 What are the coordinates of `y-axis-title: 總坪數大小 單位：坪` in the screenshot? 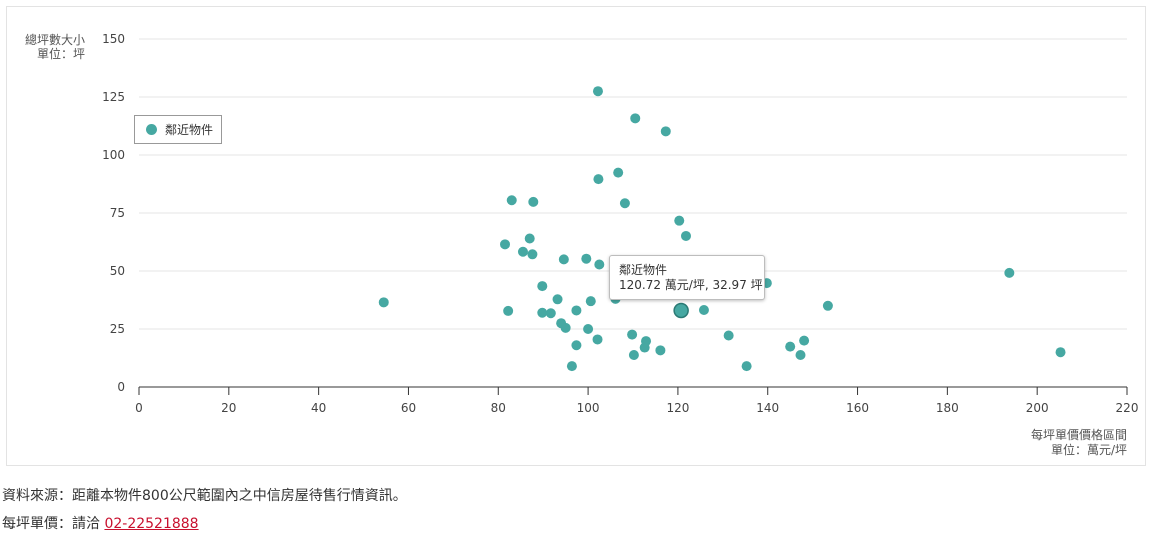 It's located at (52, 47).